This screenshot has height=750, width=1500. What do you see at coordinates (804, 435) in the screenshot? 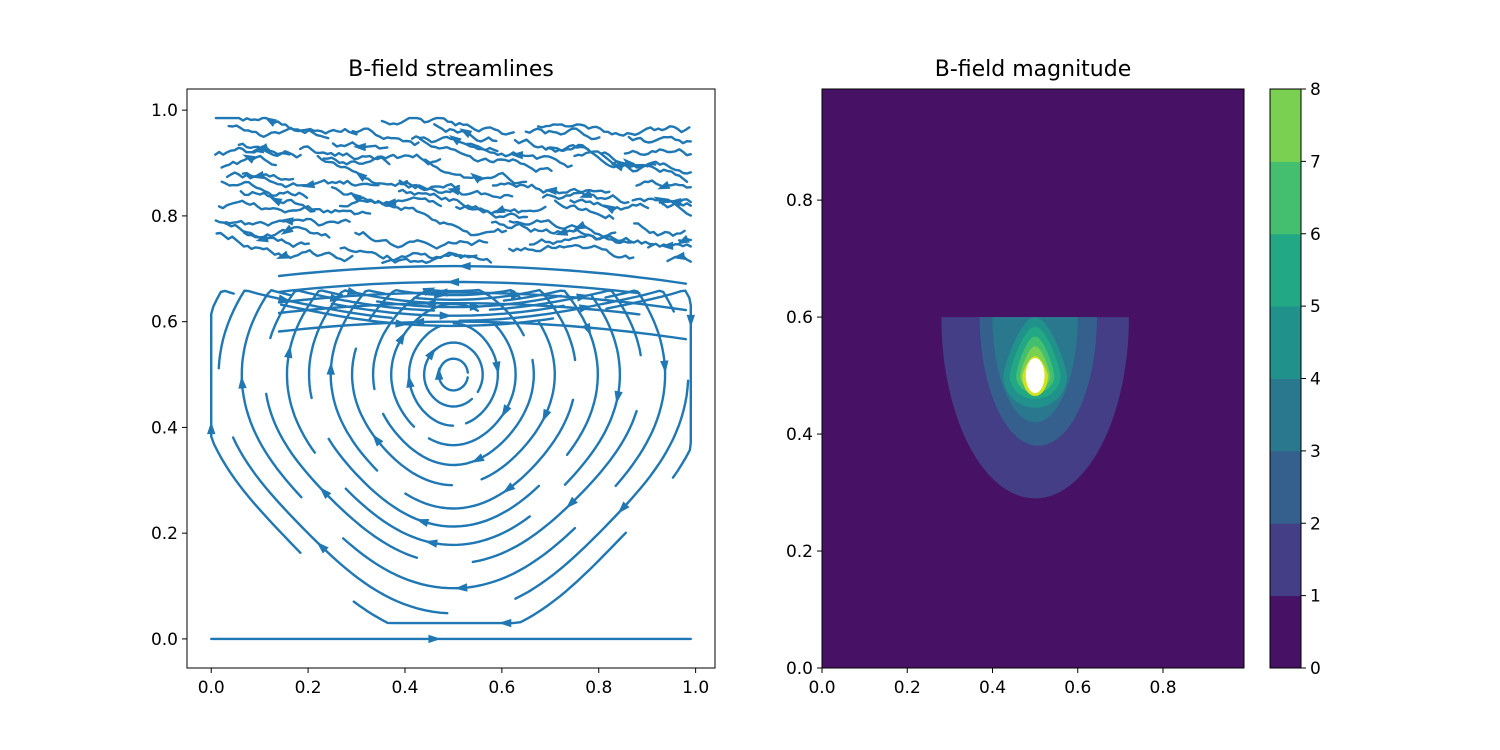
I see `contour-y-axis: 0.0 0.2 0.4 0.6 0.8` at bounding box center [804, 435].